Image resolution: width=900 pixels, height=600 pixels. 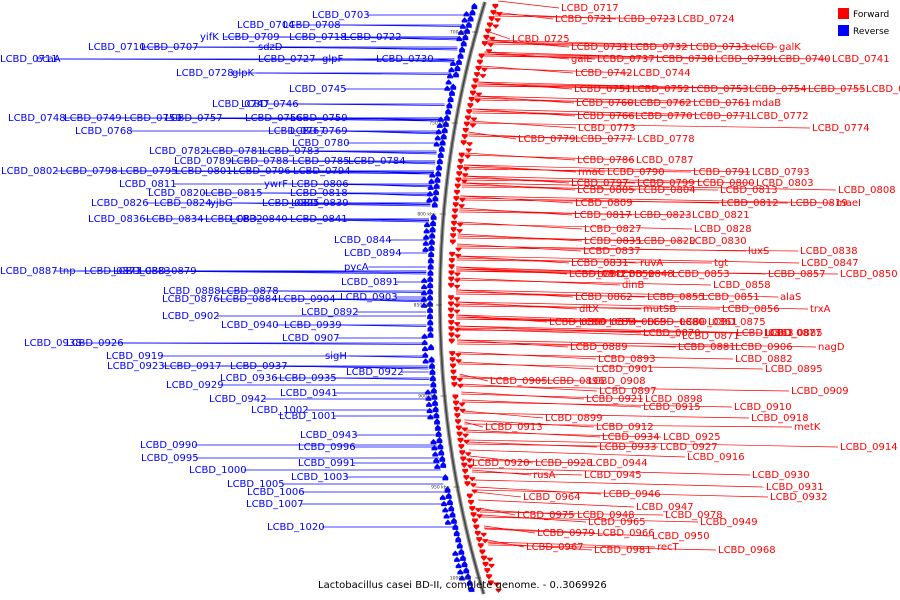 What do you see at coordinates (319, 118) in the screenshot?
I see `reverse-gene-label: LCBD_0759` at bounding box center [319, 118].